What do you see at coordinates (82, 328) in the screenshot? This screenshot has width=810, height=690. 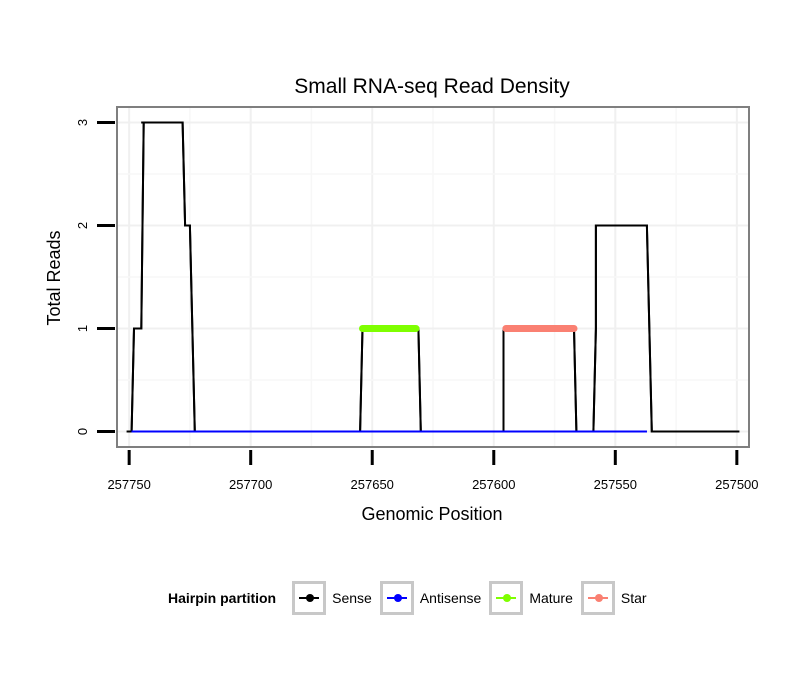 I see `y-tick-label: 1` at bounding box center [82, 328].